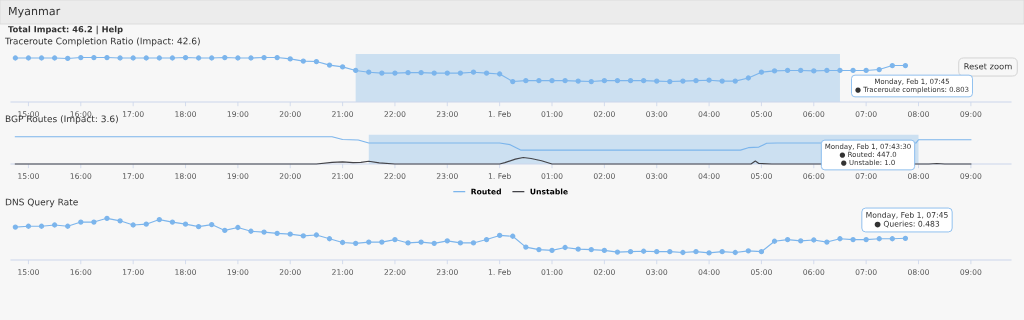 The height and width of the screenshot is (320, 1024). I want to click on text: Myanmar, so click(35, 12).